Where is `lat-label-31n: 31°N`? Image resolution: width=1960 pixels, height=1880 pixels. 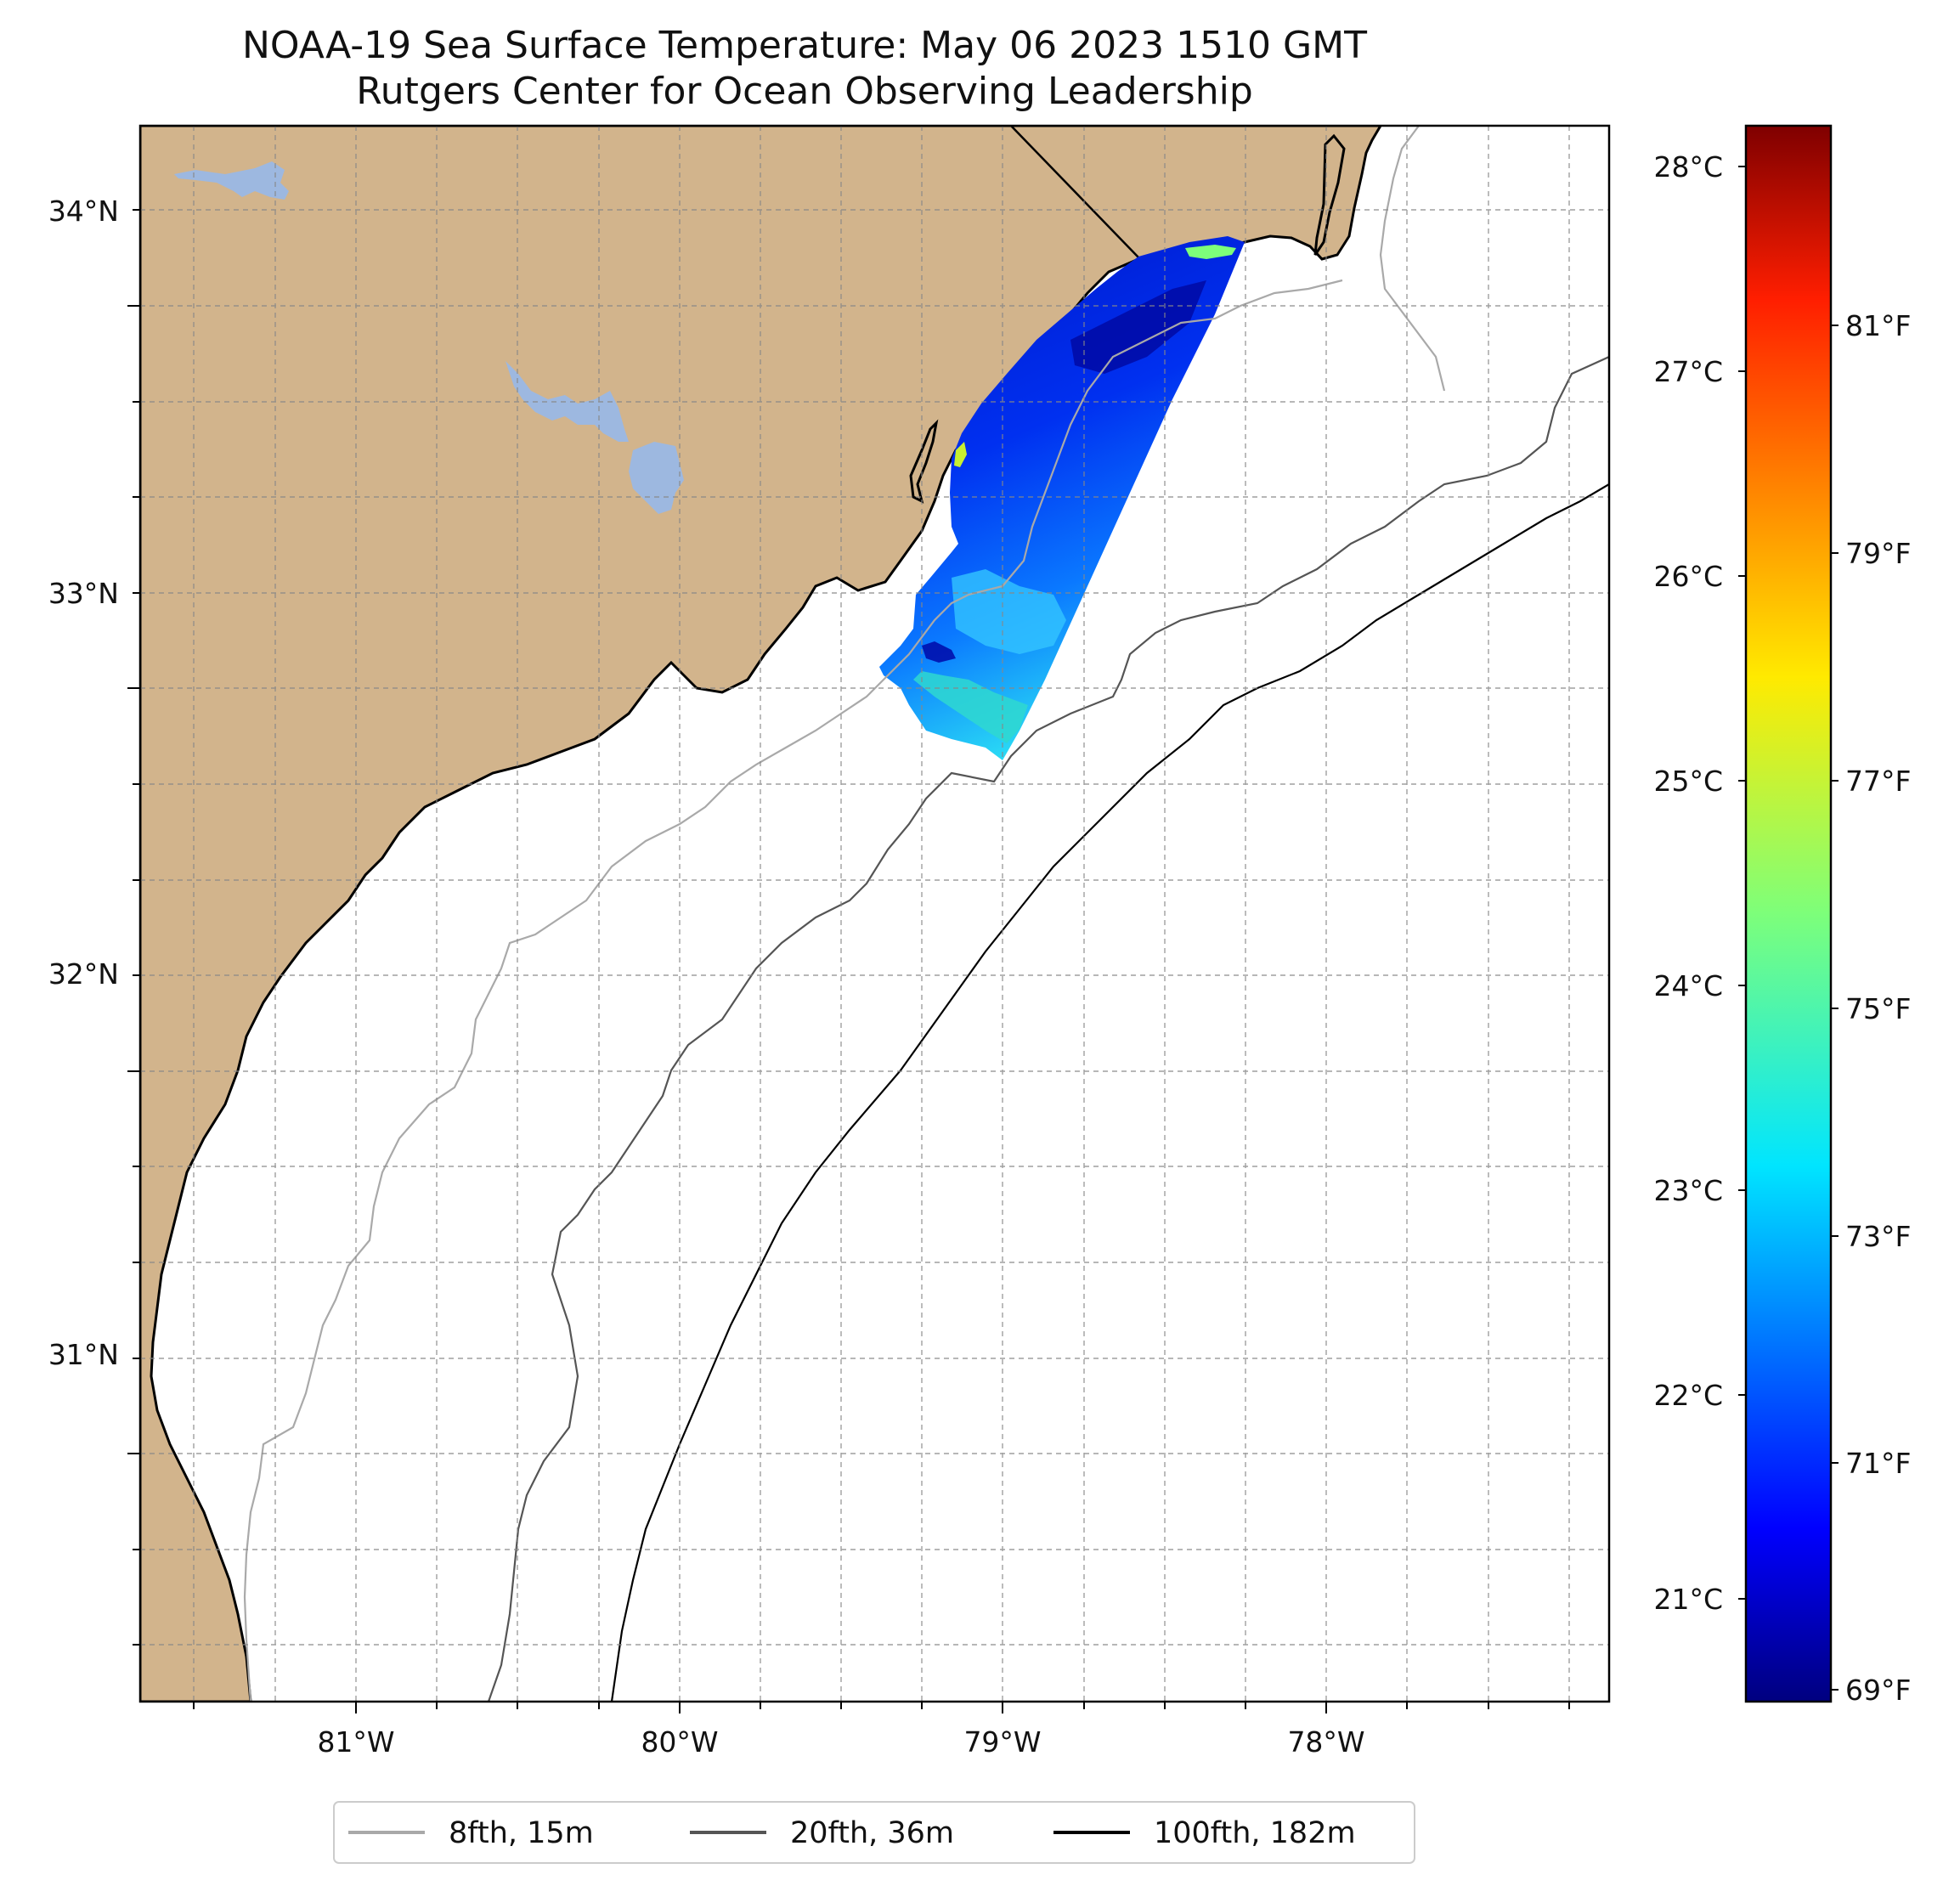 lat-label-31n: 31°N is located at coordinates (84, 1354).